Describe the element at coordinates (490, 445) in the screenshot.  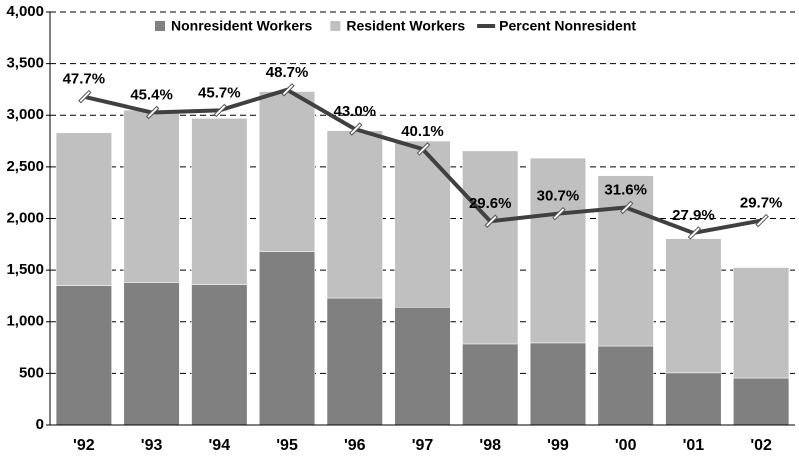
I see `x-tick-label: '98` at that location.